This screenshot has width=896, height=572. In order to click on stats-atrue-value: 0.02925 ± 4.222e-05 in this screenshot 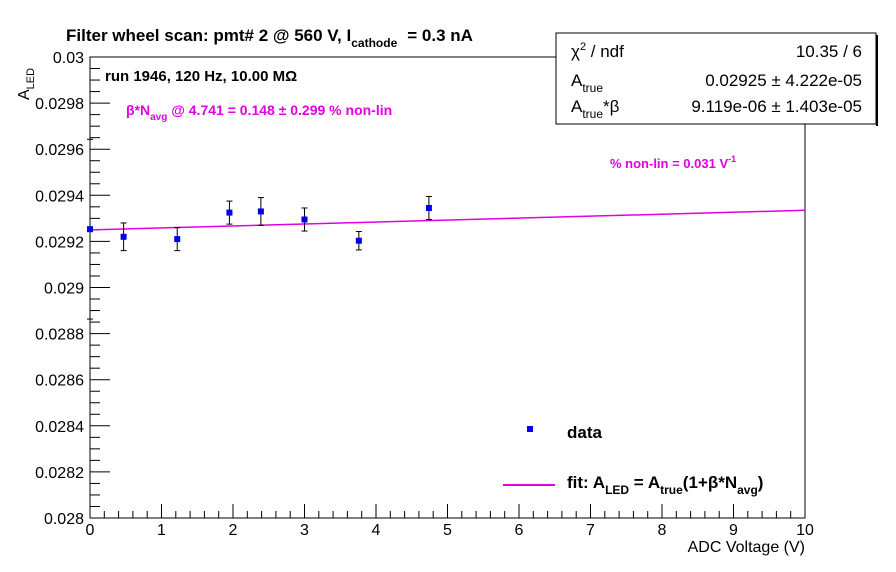, I will do `click(783, 80)`.